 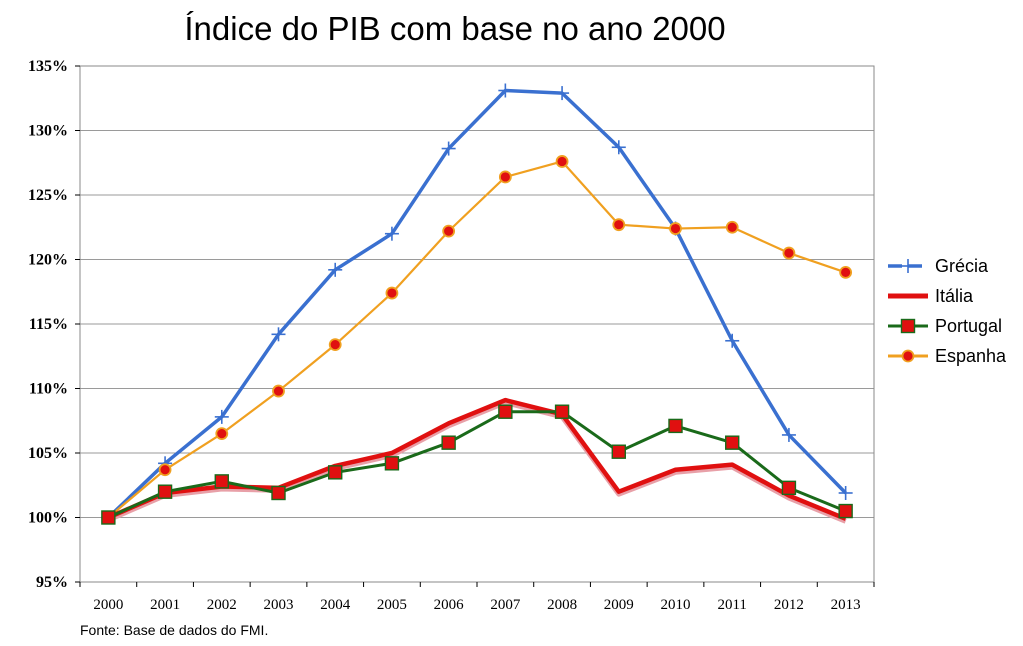 I want to click on x-tick-label: 2012, so click(x=789, y=605).